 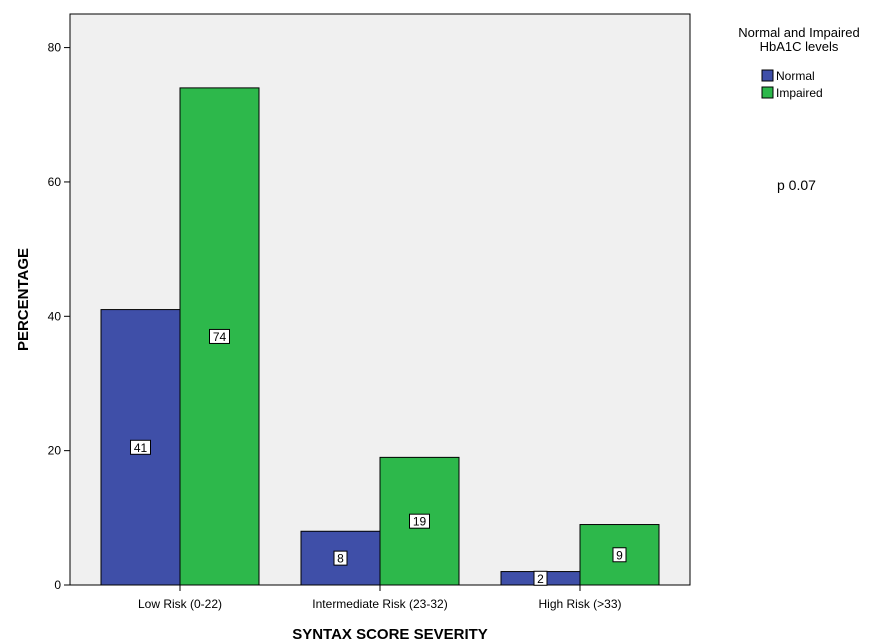 What do you see at coordinates (59, 303) in the screenshot?
I see `y-axis: 0 20 40 60 80` at bounding box center [59, 303].